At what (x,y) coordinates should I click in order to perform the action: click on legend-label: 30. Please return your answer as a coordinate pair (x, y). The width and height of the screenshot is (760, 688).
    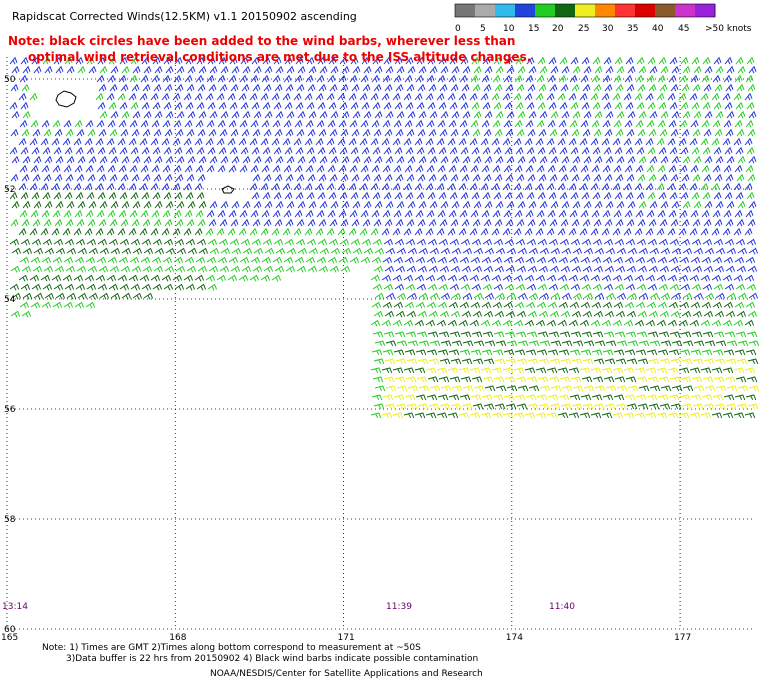
    Looking at the image, I should click on (608, 29).